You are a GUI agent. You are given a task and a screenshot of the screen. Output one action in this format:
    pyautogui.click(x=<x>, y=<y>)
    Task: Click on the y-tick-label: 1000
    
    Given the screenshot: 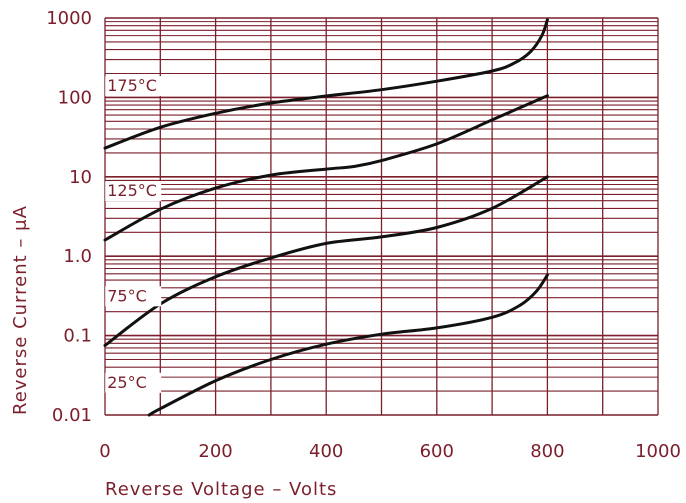 What is the action you would take?
    pyautogui.click(x=69, y=18)
    